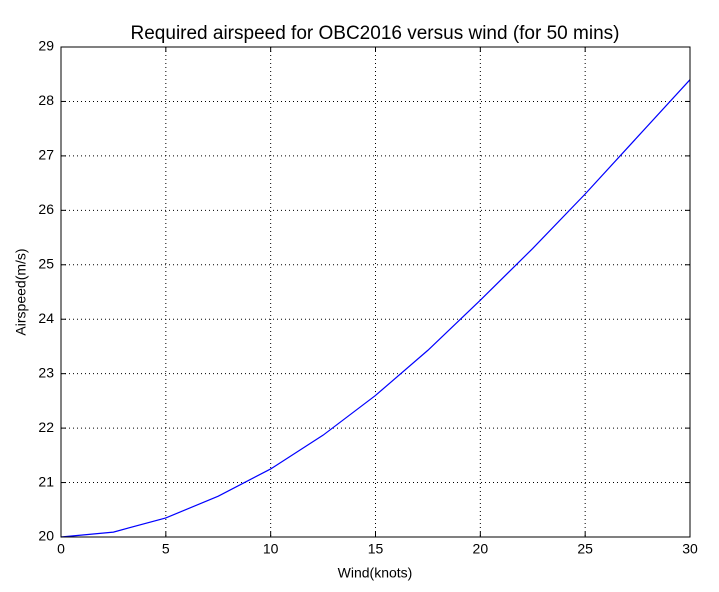 The image size is (719, 592). I want to click on y-axis-label: Airspeed(m/s), so click(21, 291).